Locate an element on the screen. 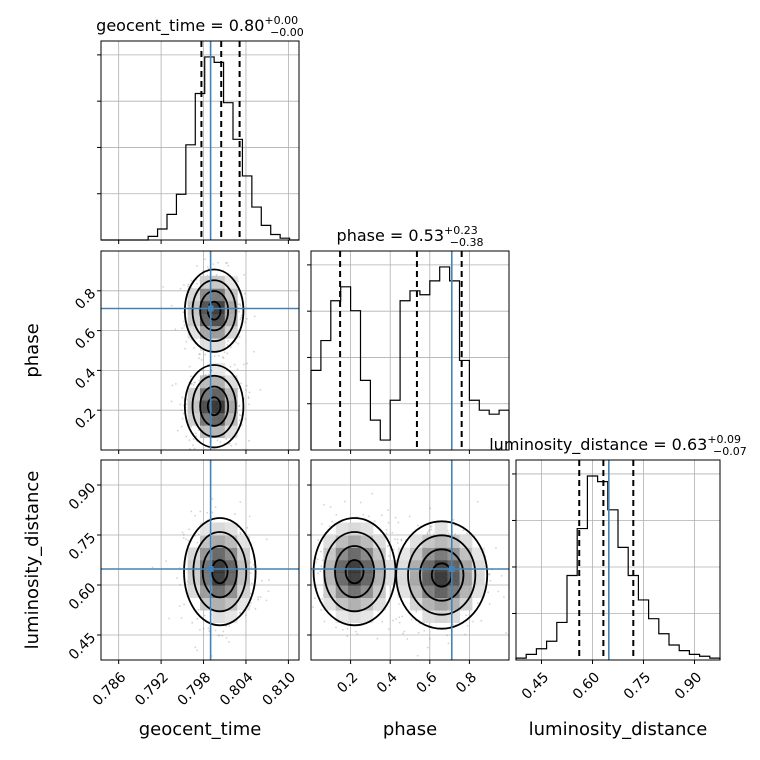 The image size is (760, 760). density-cells is located at coordinates (218, 572).